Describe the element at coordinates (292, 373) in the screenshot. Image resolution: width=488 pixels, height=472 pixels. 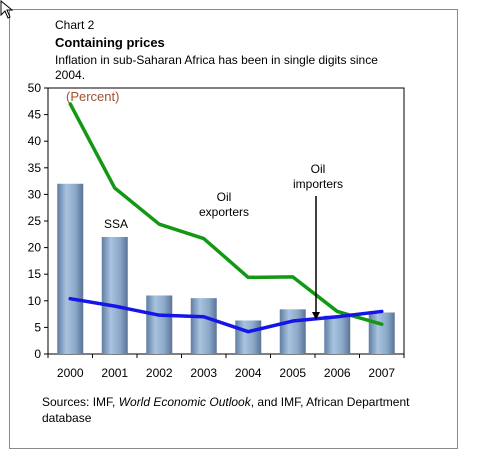
I see `x-tick-label: 2005` at that location.